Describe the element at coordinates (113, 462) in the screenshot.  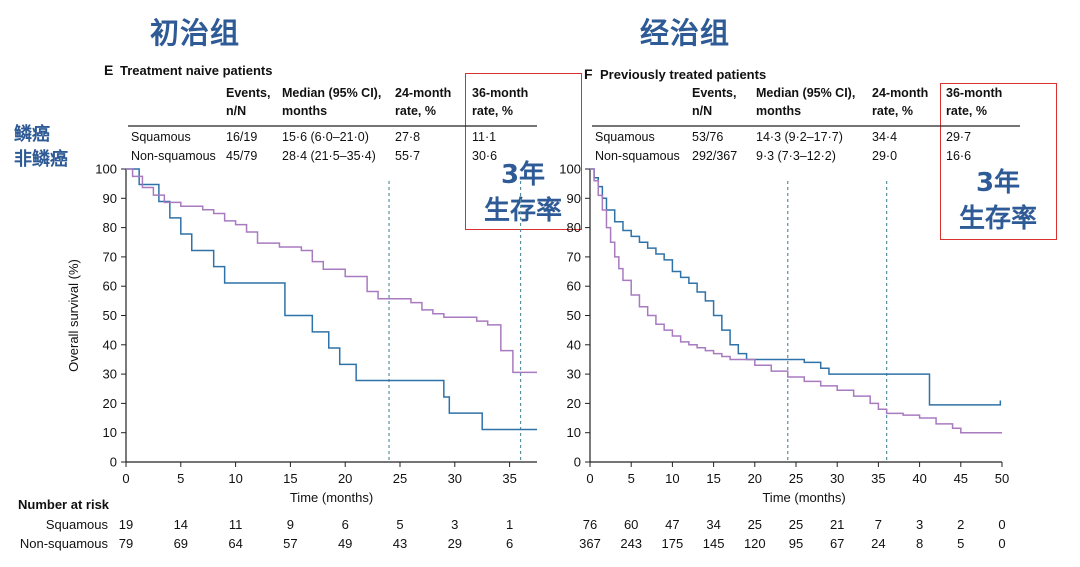
I see `panel-e-y-tick-label: 0` at that location.